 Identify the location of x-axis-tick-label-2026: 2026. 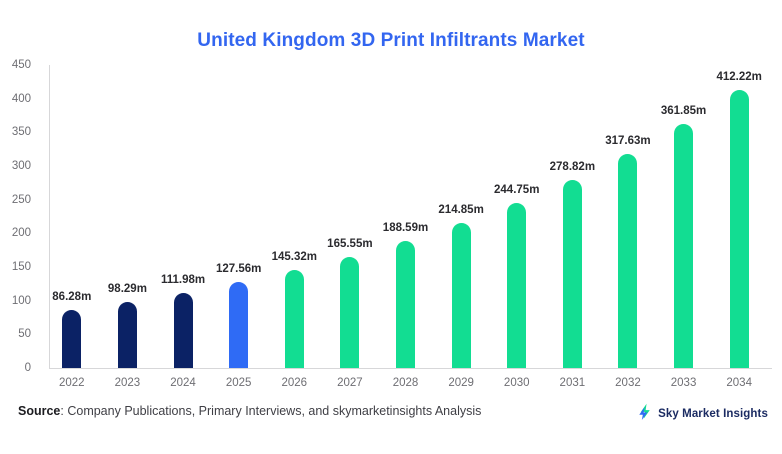
(294, 383).